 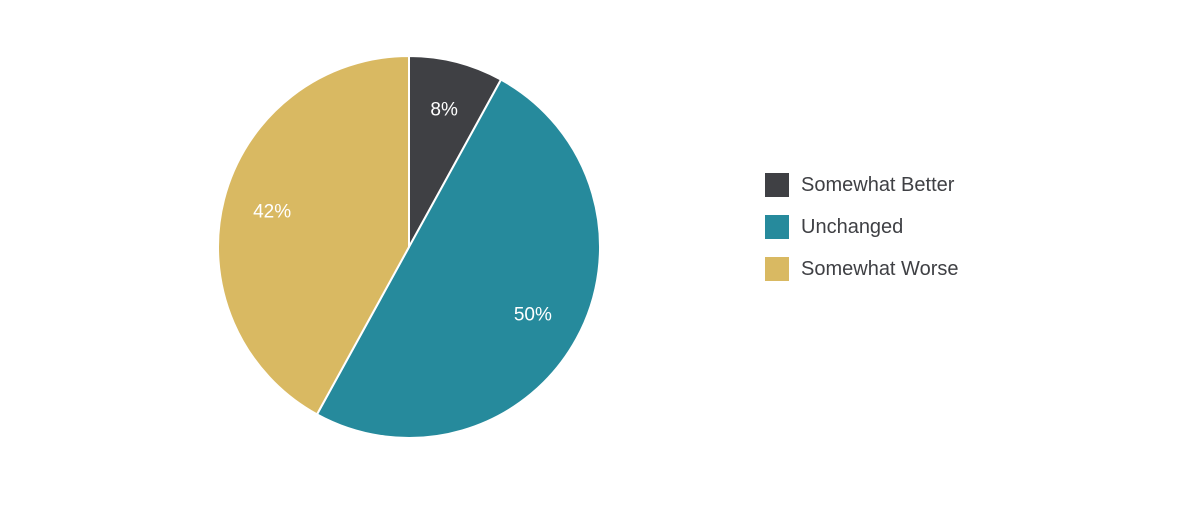 I want to click on pie-data-labels: 8% 50% 42%, so click(x=402, y=213).